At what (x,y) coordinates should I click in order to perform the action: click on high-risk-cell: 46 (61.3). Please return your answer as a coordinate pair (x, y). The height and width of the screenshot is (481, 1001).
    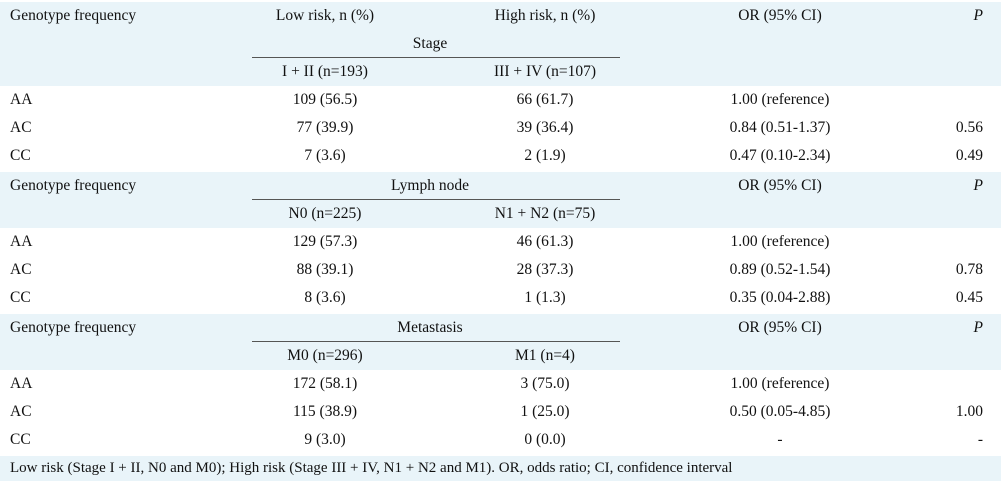
    Looking at the image, I should click on (545, 241).